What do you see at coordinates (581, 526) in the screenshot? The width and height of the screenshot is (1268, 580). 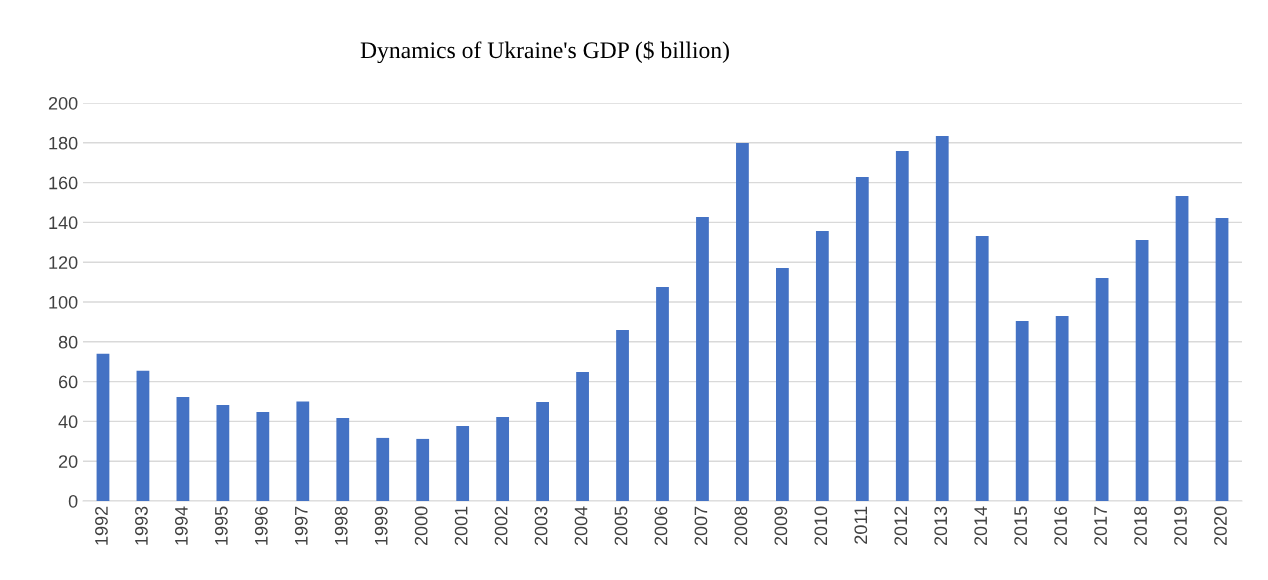 I see `x-tick-label: 2004` at bounding box center [581, 526].